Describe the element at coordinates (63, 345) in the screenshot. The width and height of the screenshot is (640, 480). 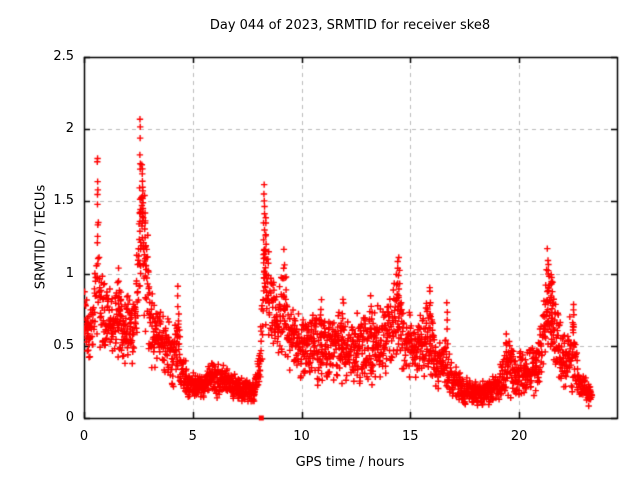
I see `y-tick-label: 0.5` at that location.